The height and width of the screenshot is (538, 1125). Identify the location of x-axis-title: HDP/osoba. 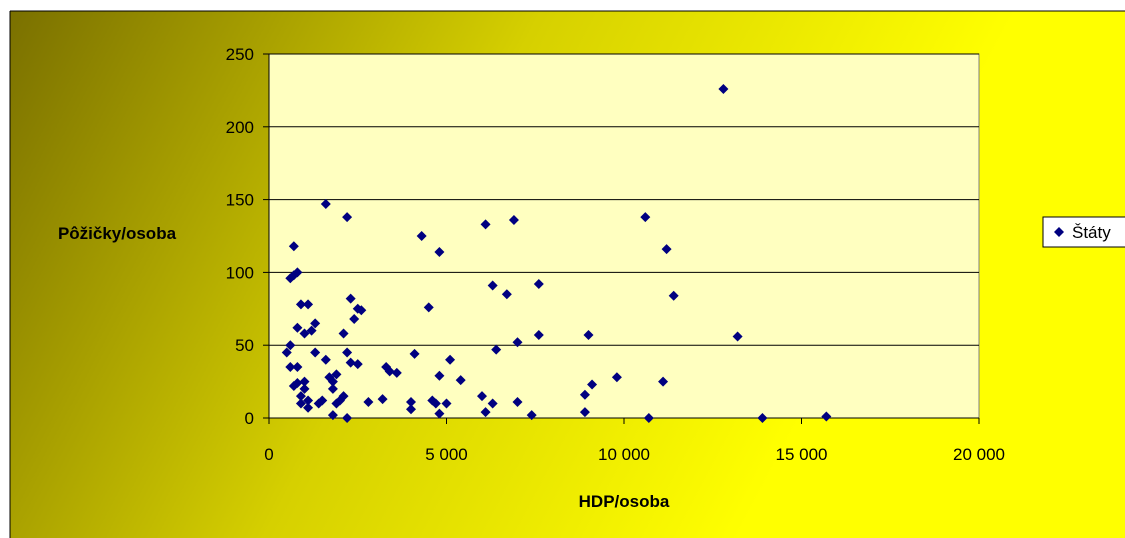
(624, 501).